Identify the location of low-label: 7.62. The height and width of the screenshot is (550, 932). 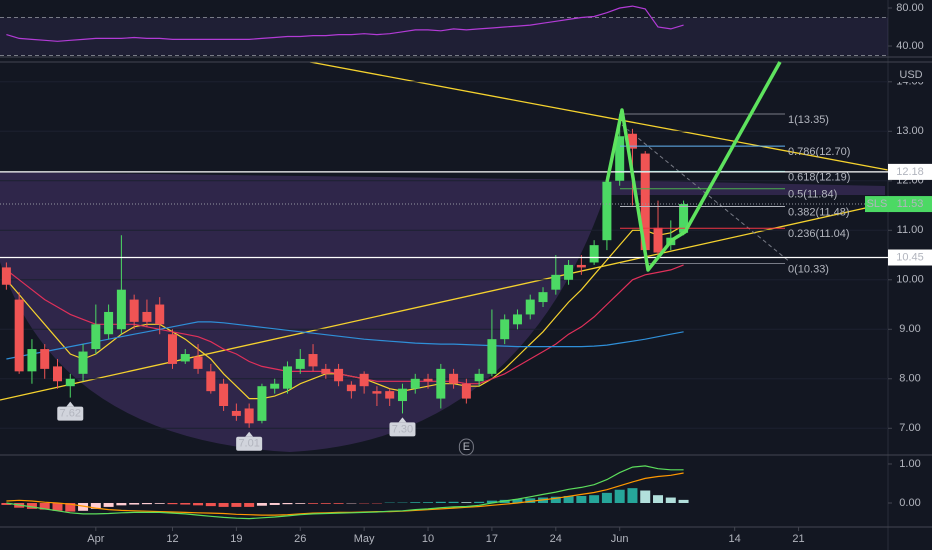
(70, 413).